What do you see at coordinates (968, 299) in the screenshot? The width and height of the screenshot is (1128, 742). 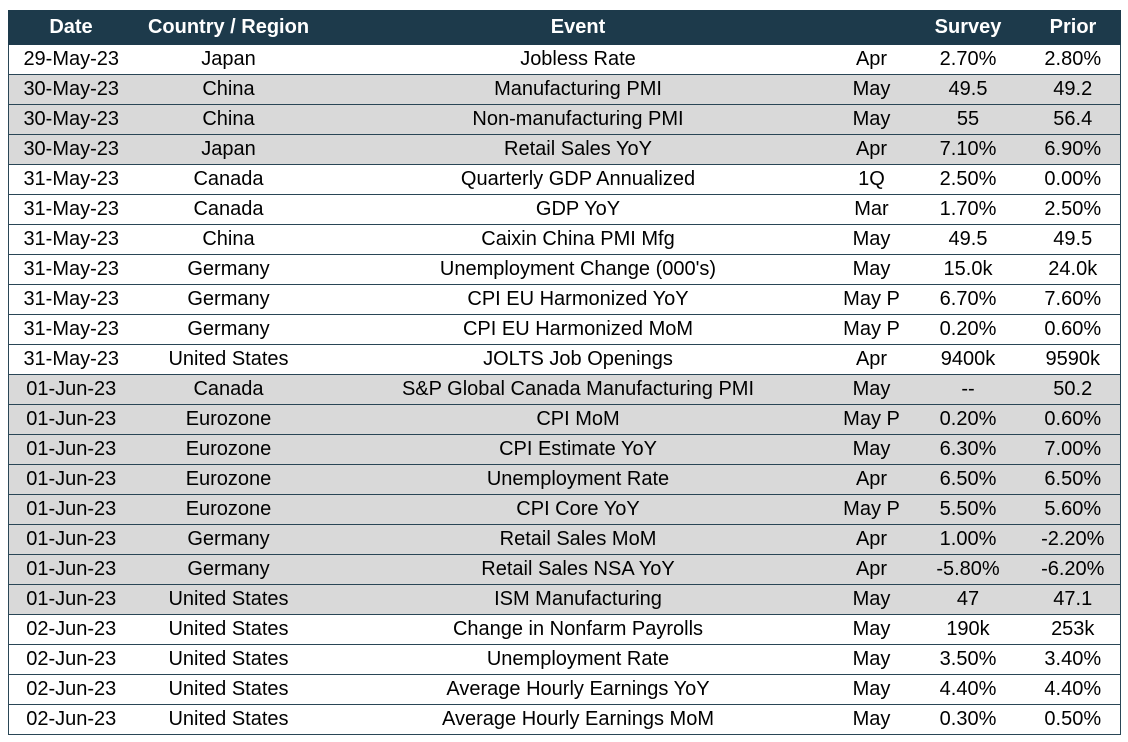 I see `survey-cell: 6.70%` at bounding box center [968, 299].